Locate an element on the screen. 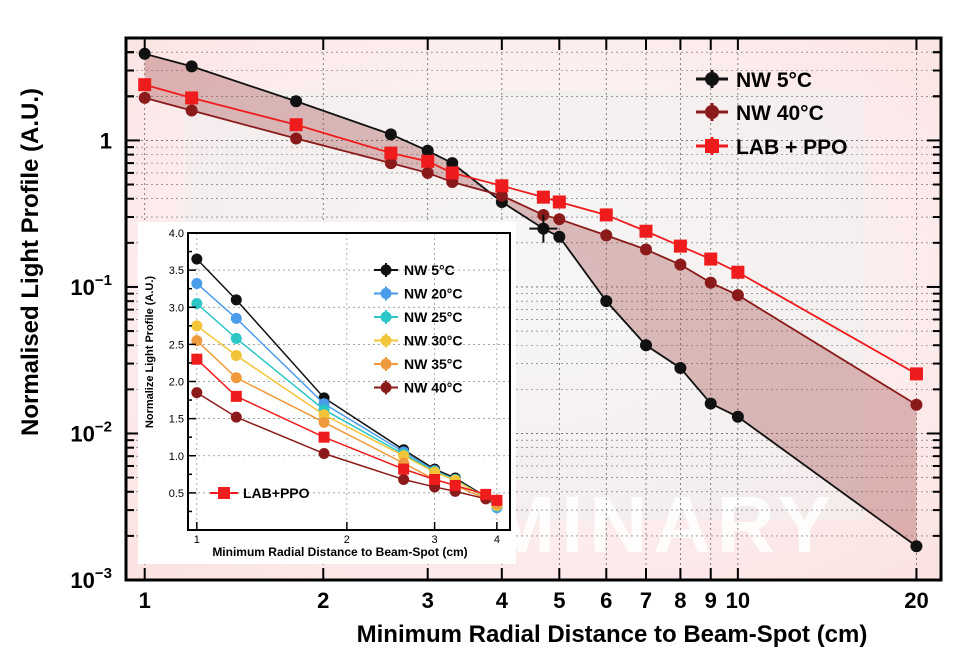 The image size is (965, 662). main-y-tick-labels: 1 10⁻¹ 10⁻² 10⁻³ is located at coordinates (91, 360).